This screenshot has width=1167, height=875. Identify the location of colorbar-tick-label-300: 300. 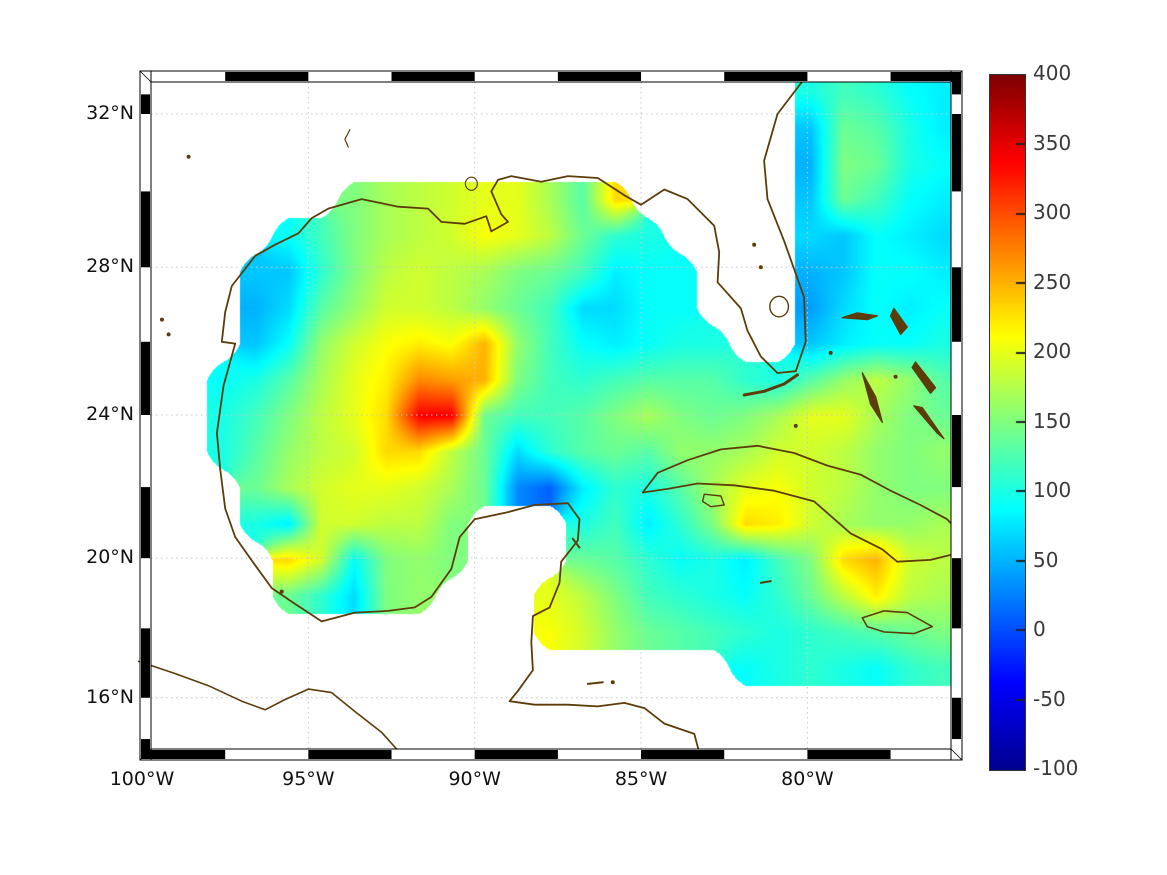
(1052, 212).